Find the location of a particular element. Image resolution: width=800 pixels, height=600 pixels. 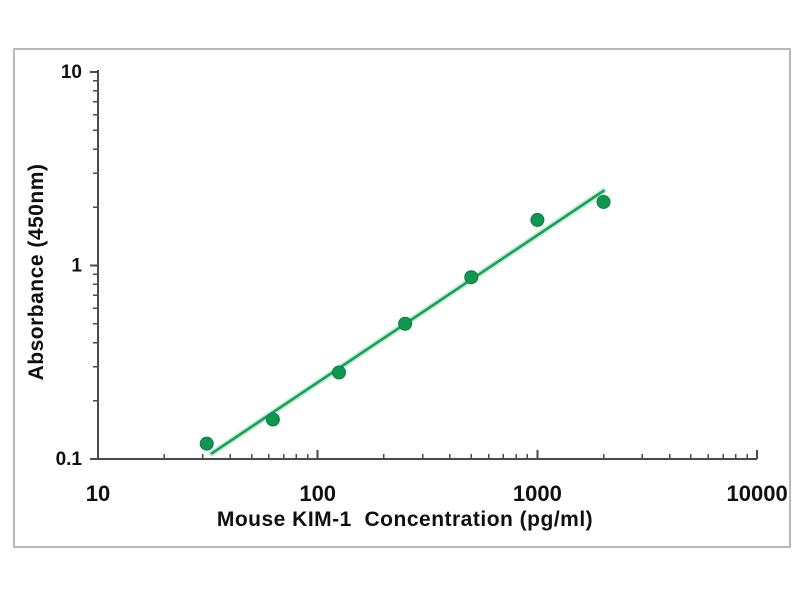

x-axis-title: Mouse KIM-1 Concentration (pg/ml) is located at coordinates (405, 519).